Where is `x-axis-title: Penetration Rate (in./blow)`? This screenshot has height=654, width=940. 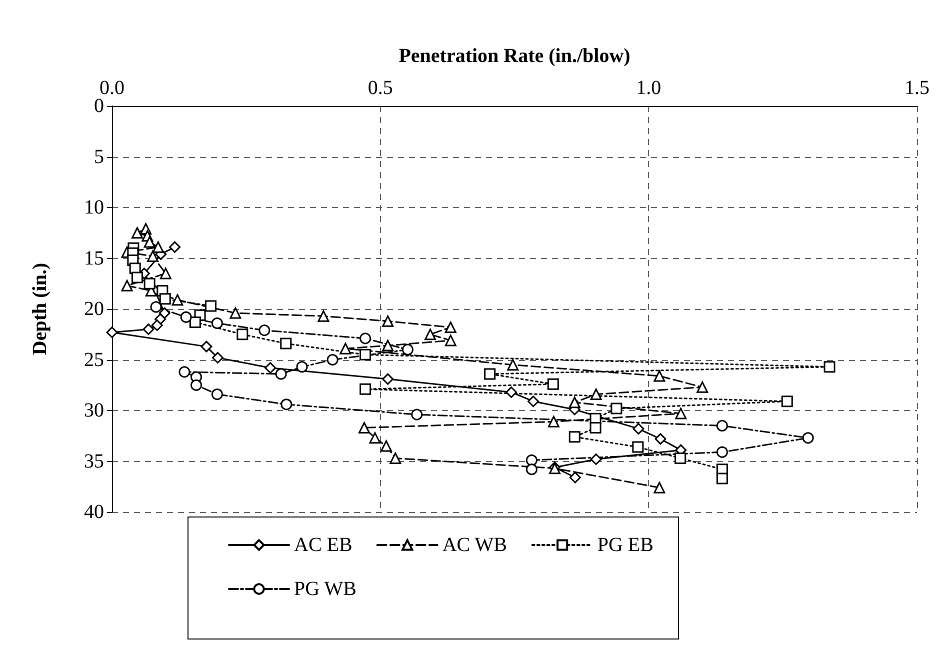 x-axis-title: Penetration Rate (in./blow) is located at coordinates (514, 56).